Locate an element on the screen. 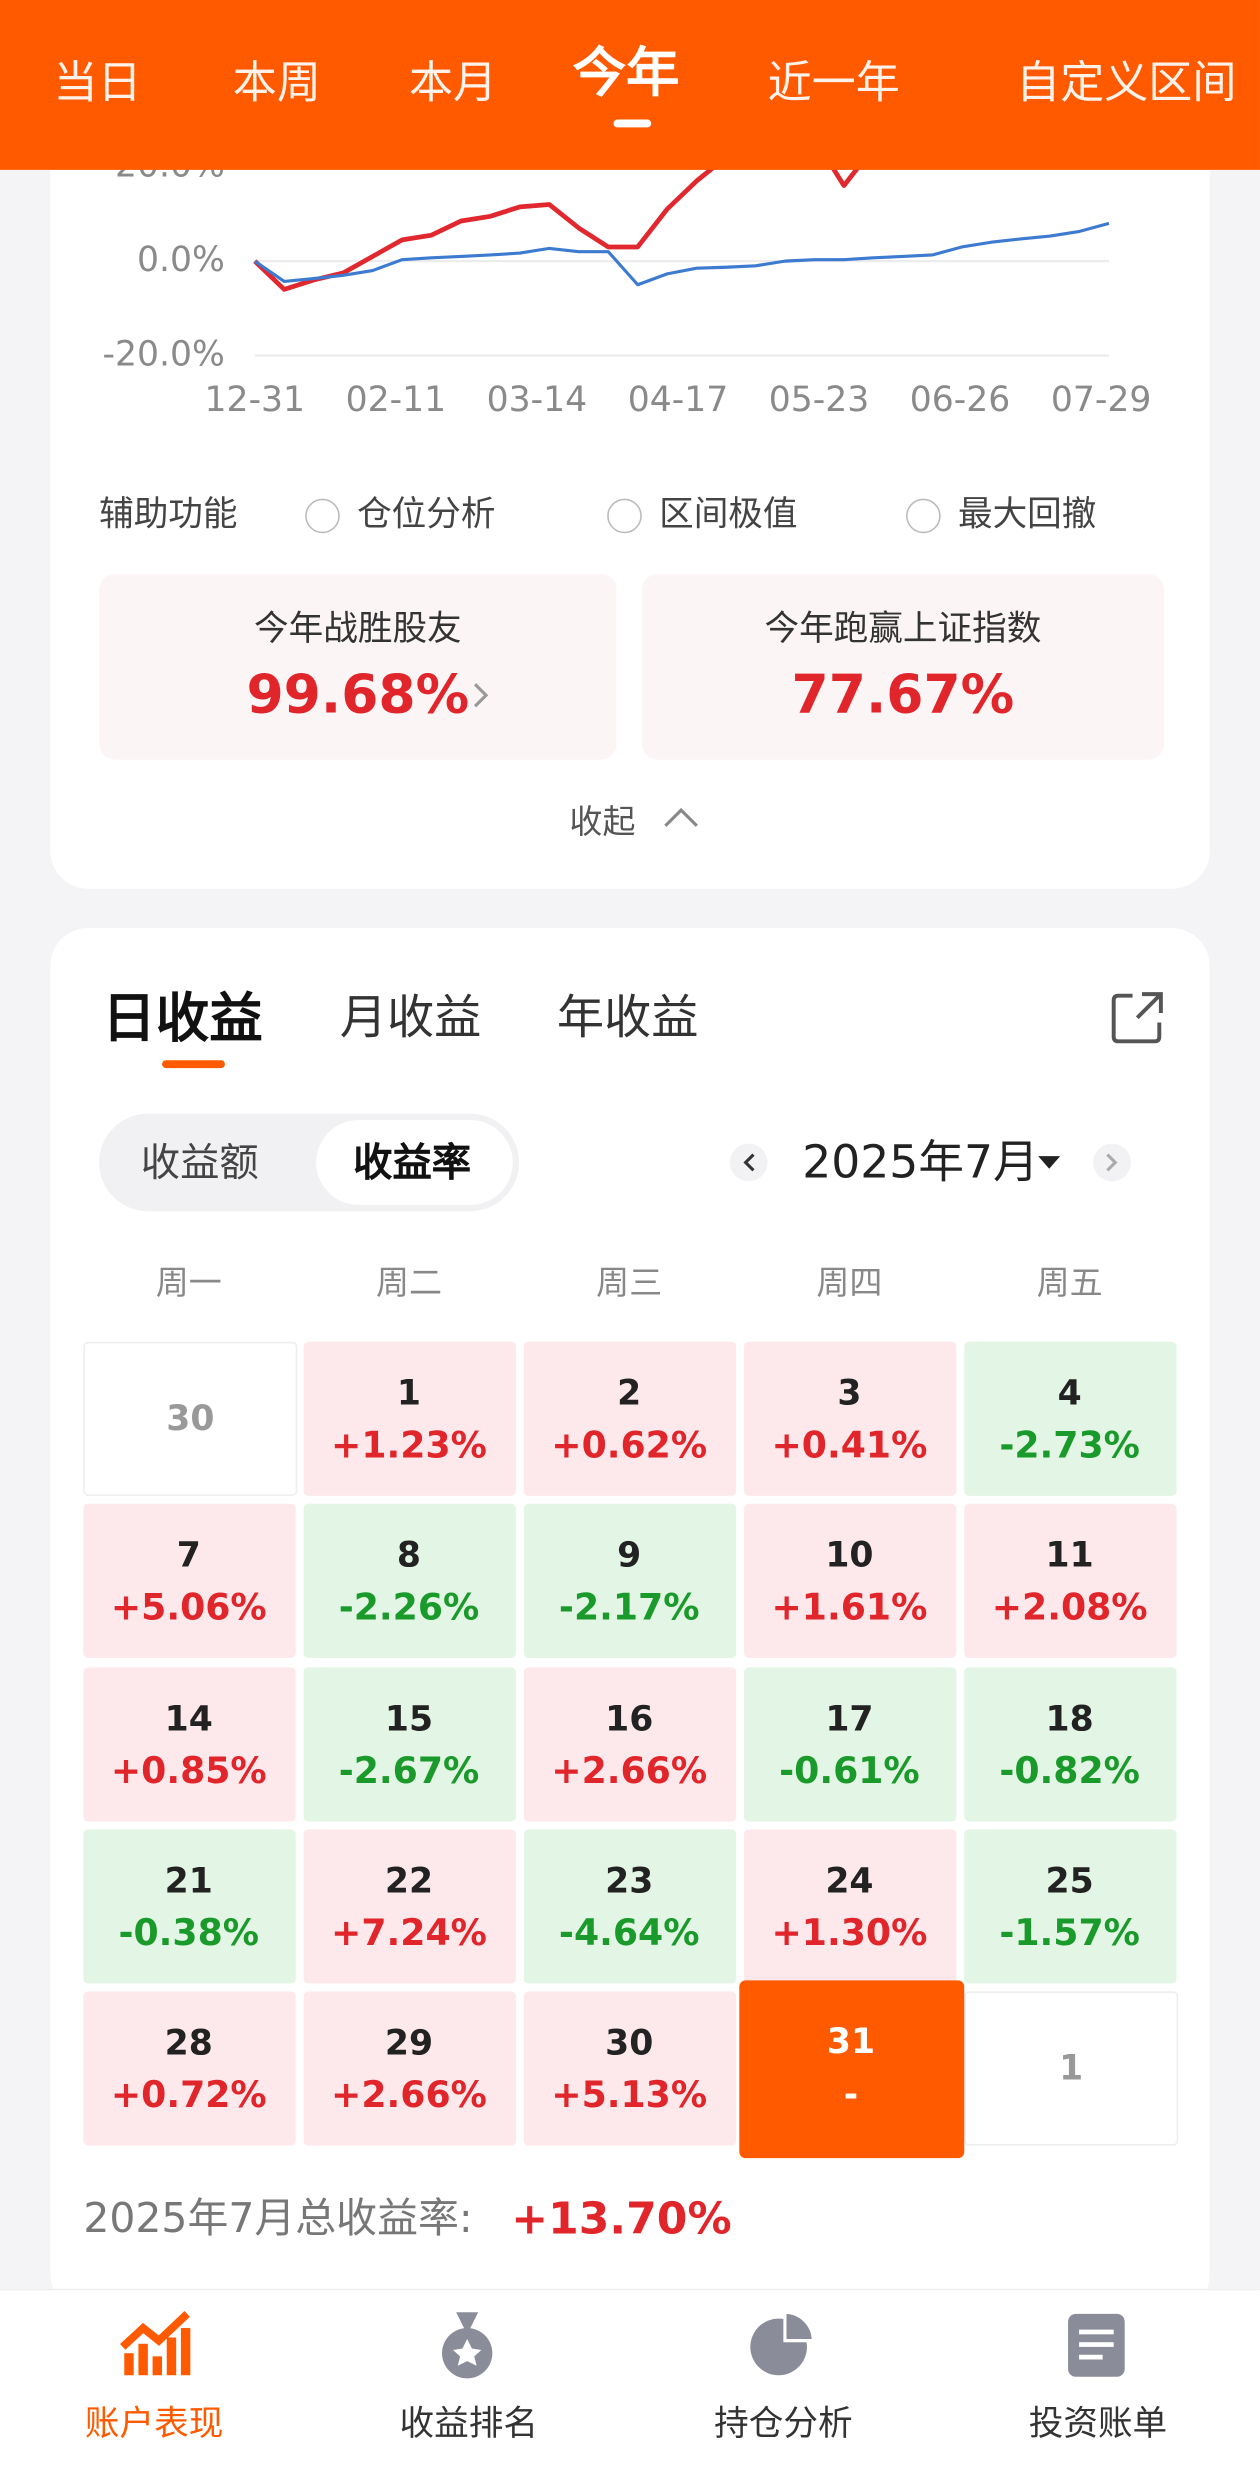 This screenshot has width=1260, height=2466. period-tab: 本周 is located at coordinates (276, 82).